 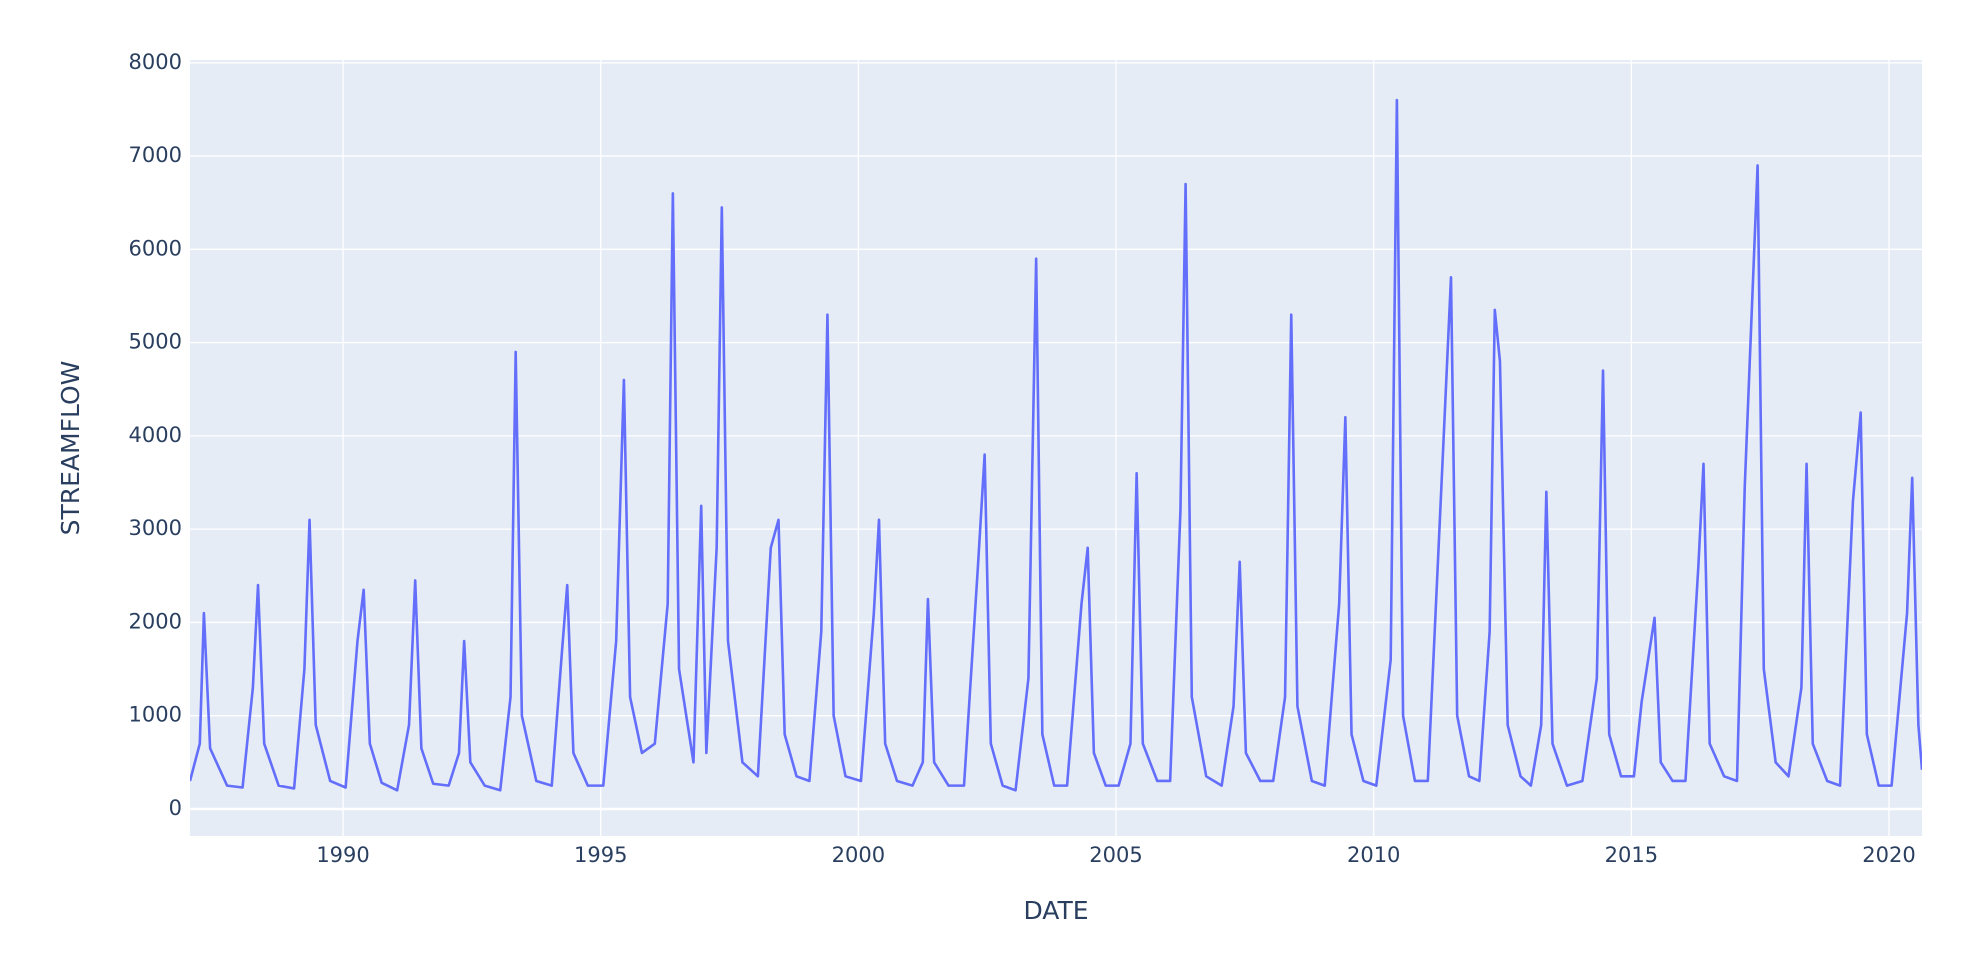 I want to click on x-tick-label: 2000, so click(x=858, y=855).